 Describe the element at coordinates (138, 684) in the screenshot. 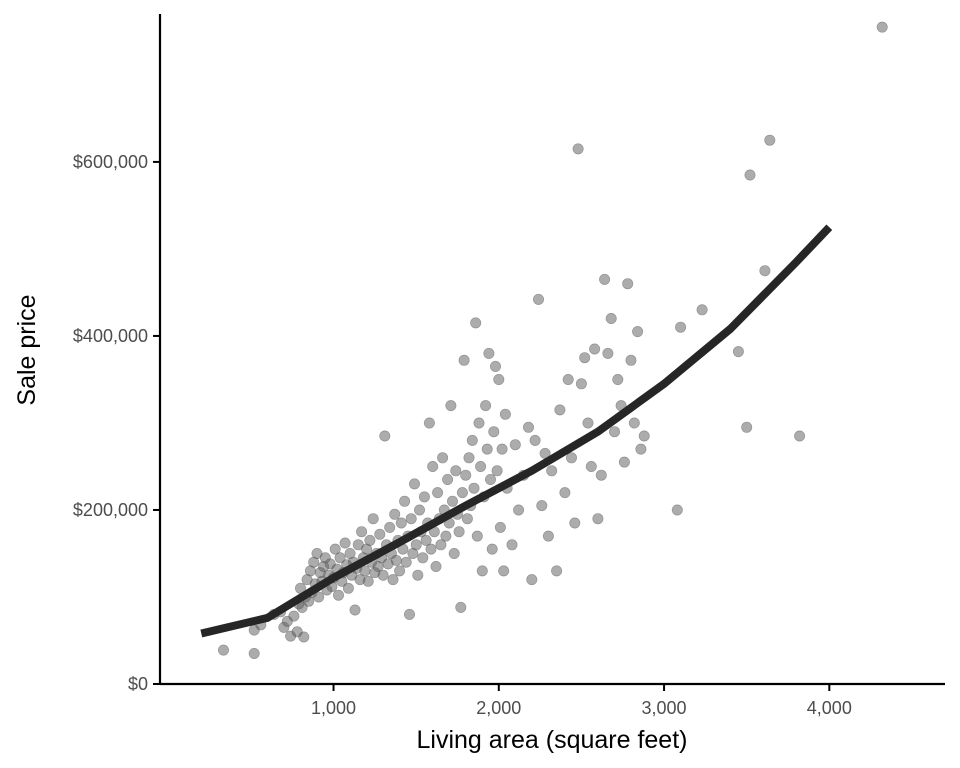

I see `y-tick-label: $0` at that location.